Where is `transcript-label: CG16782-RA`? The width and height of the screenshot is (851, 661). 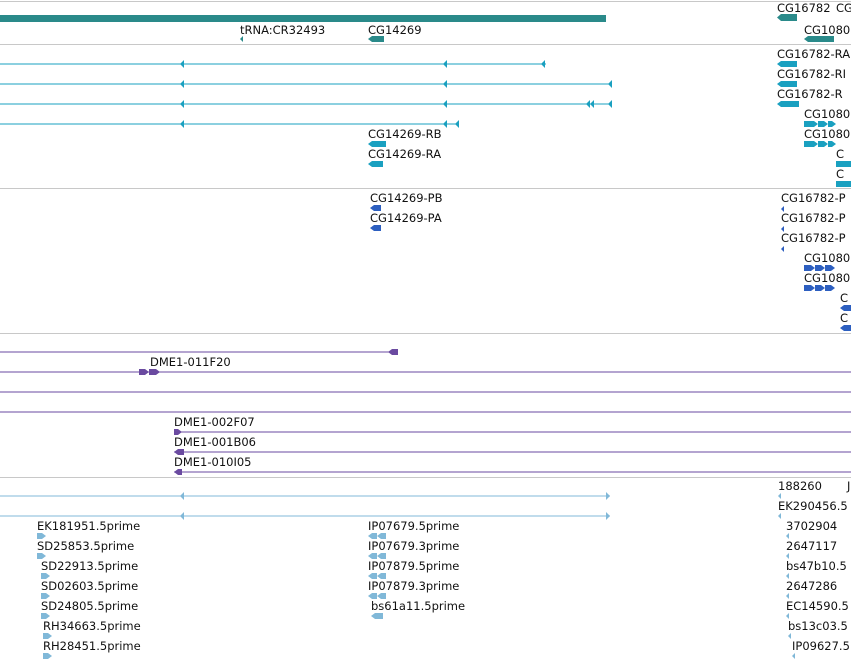
transcript-label: CG16782-RA is located at coordinates (814, 54).